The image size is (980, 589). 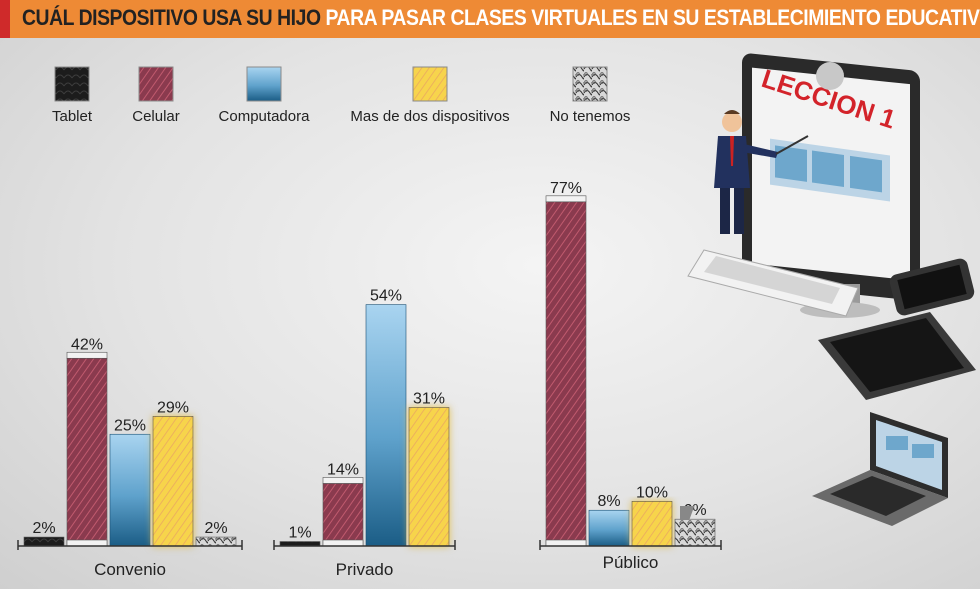 I want to click on value-label-publico-computadora: 8%, so click(x=608, y=501).